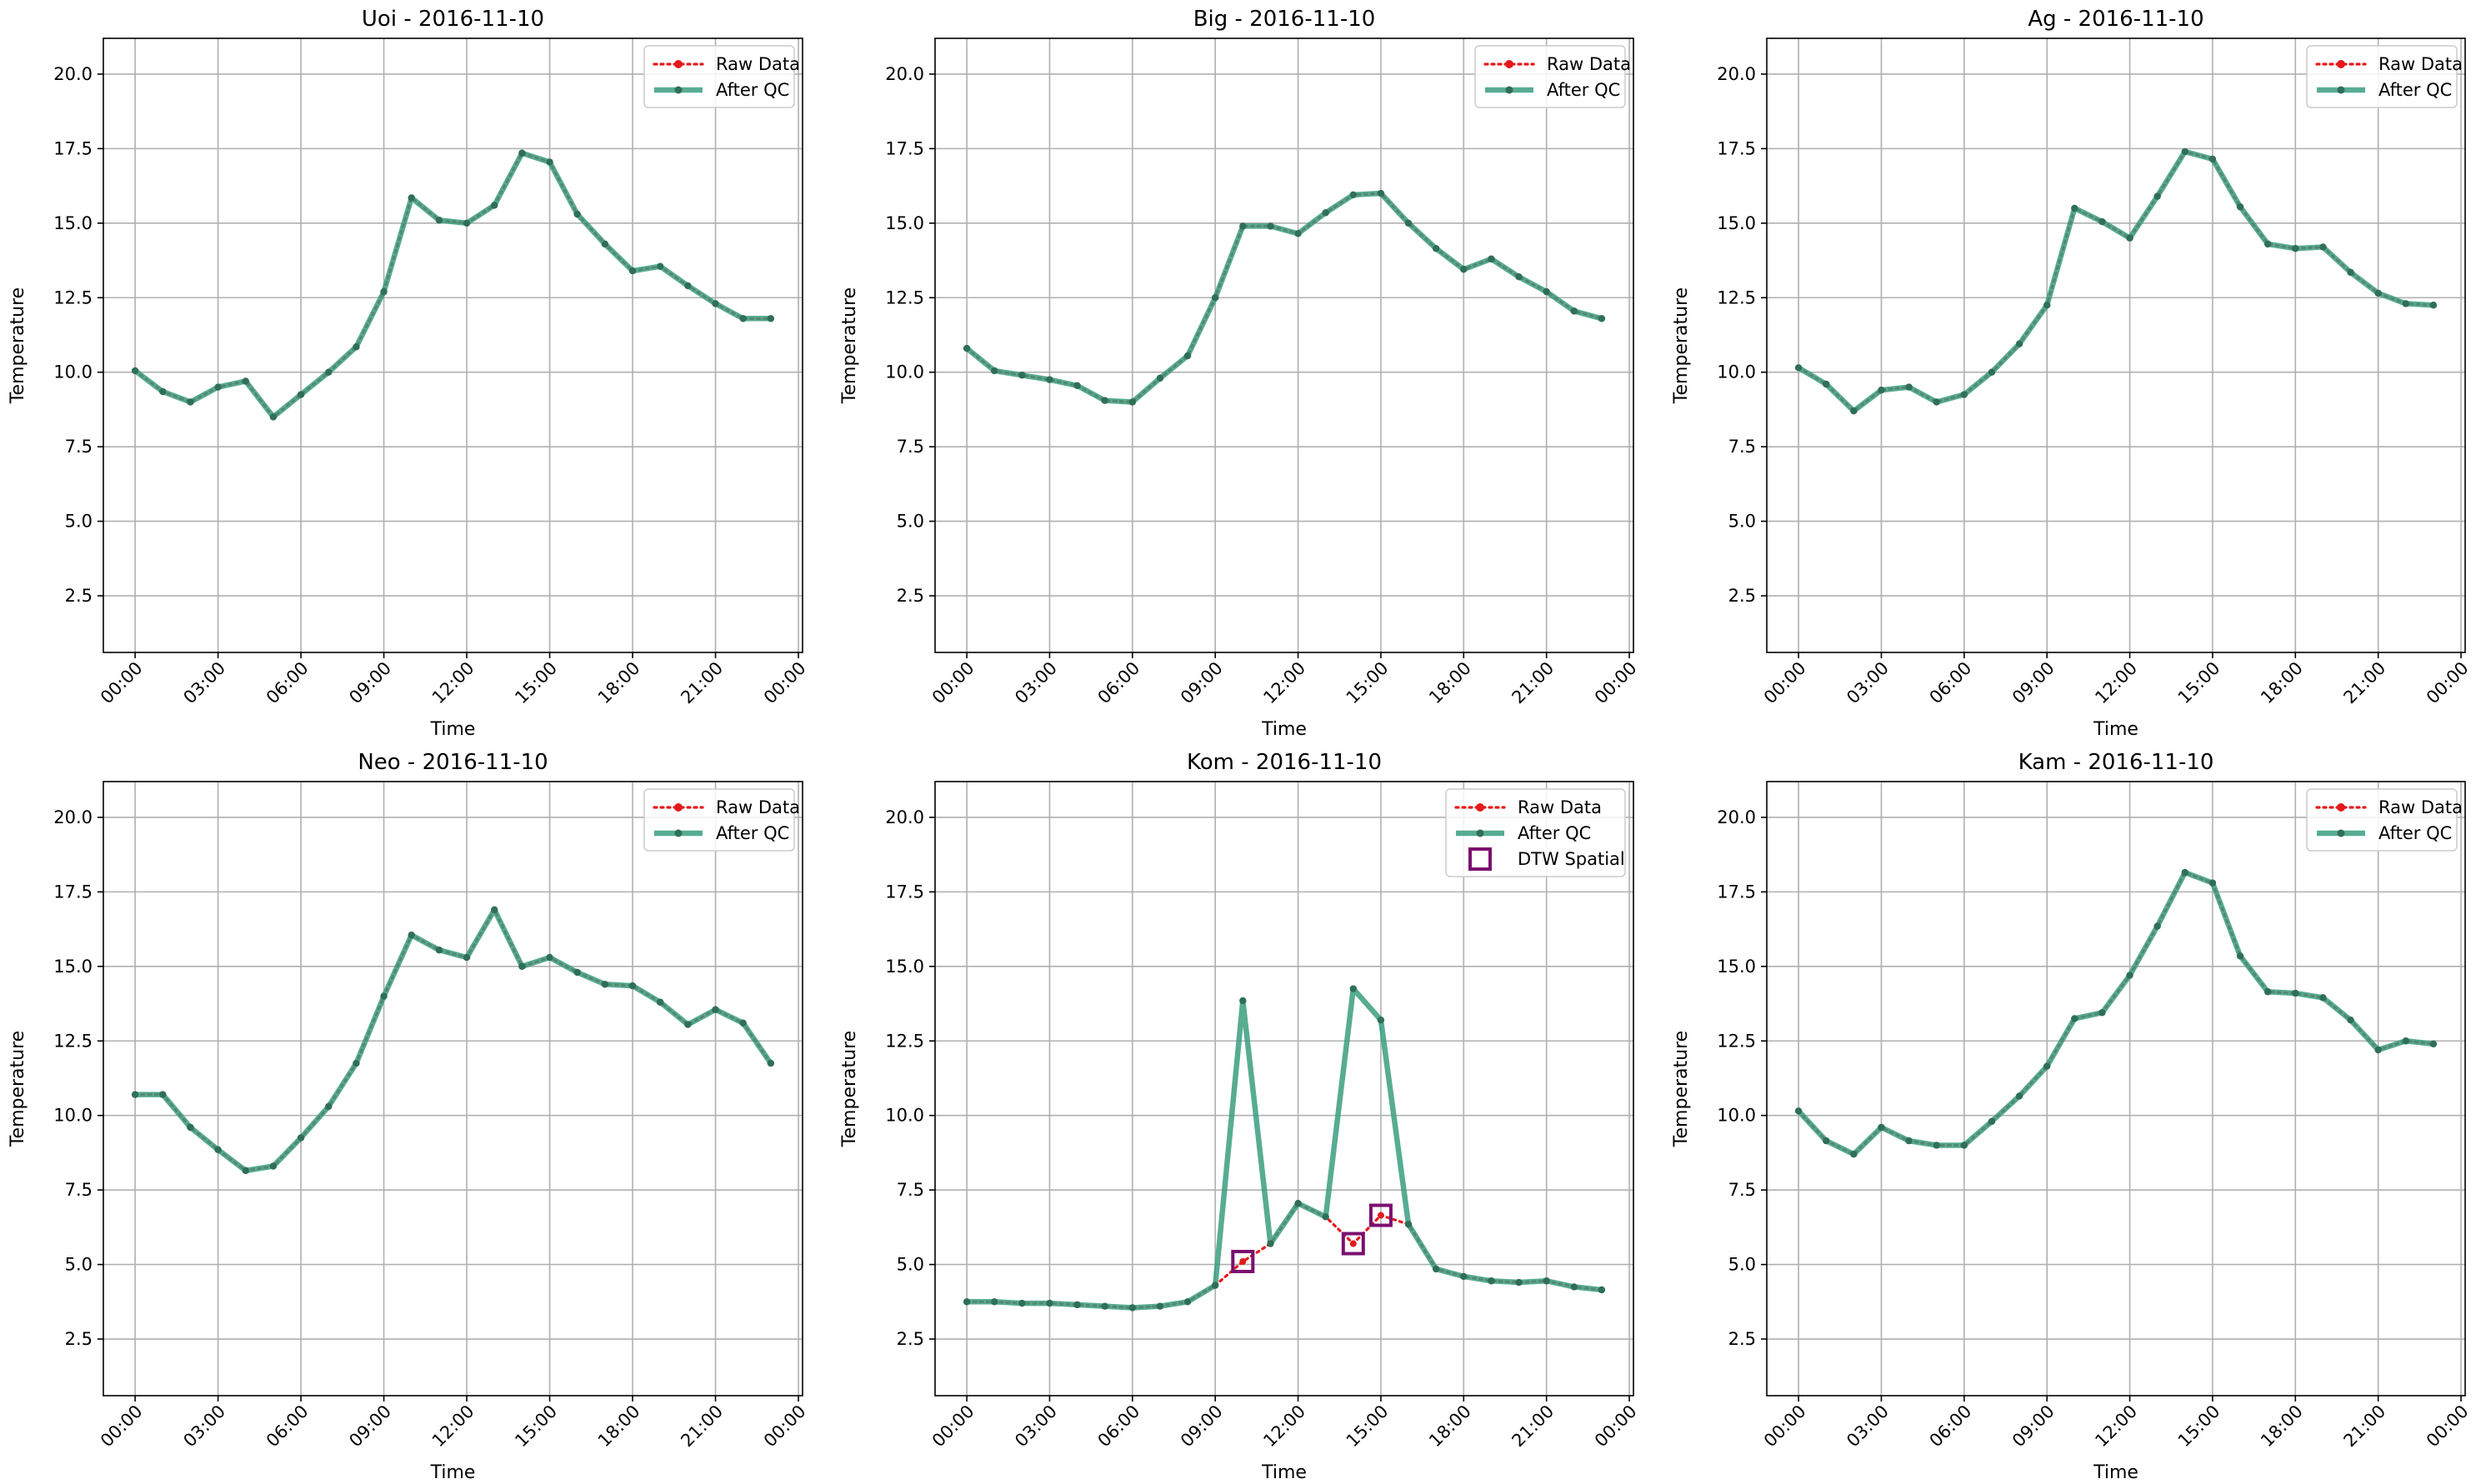 The height and width of the screenshot is (1484, 2486). Describe the element at coordinates (370, 1427) in the screenshot. I see `x-tick-label: 09:00` at that location.